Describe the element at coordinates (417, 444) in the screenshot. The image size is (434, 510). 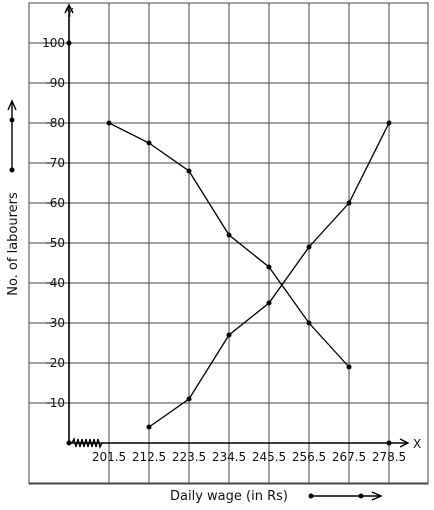
I see `x-axis-letter: X` at that location.